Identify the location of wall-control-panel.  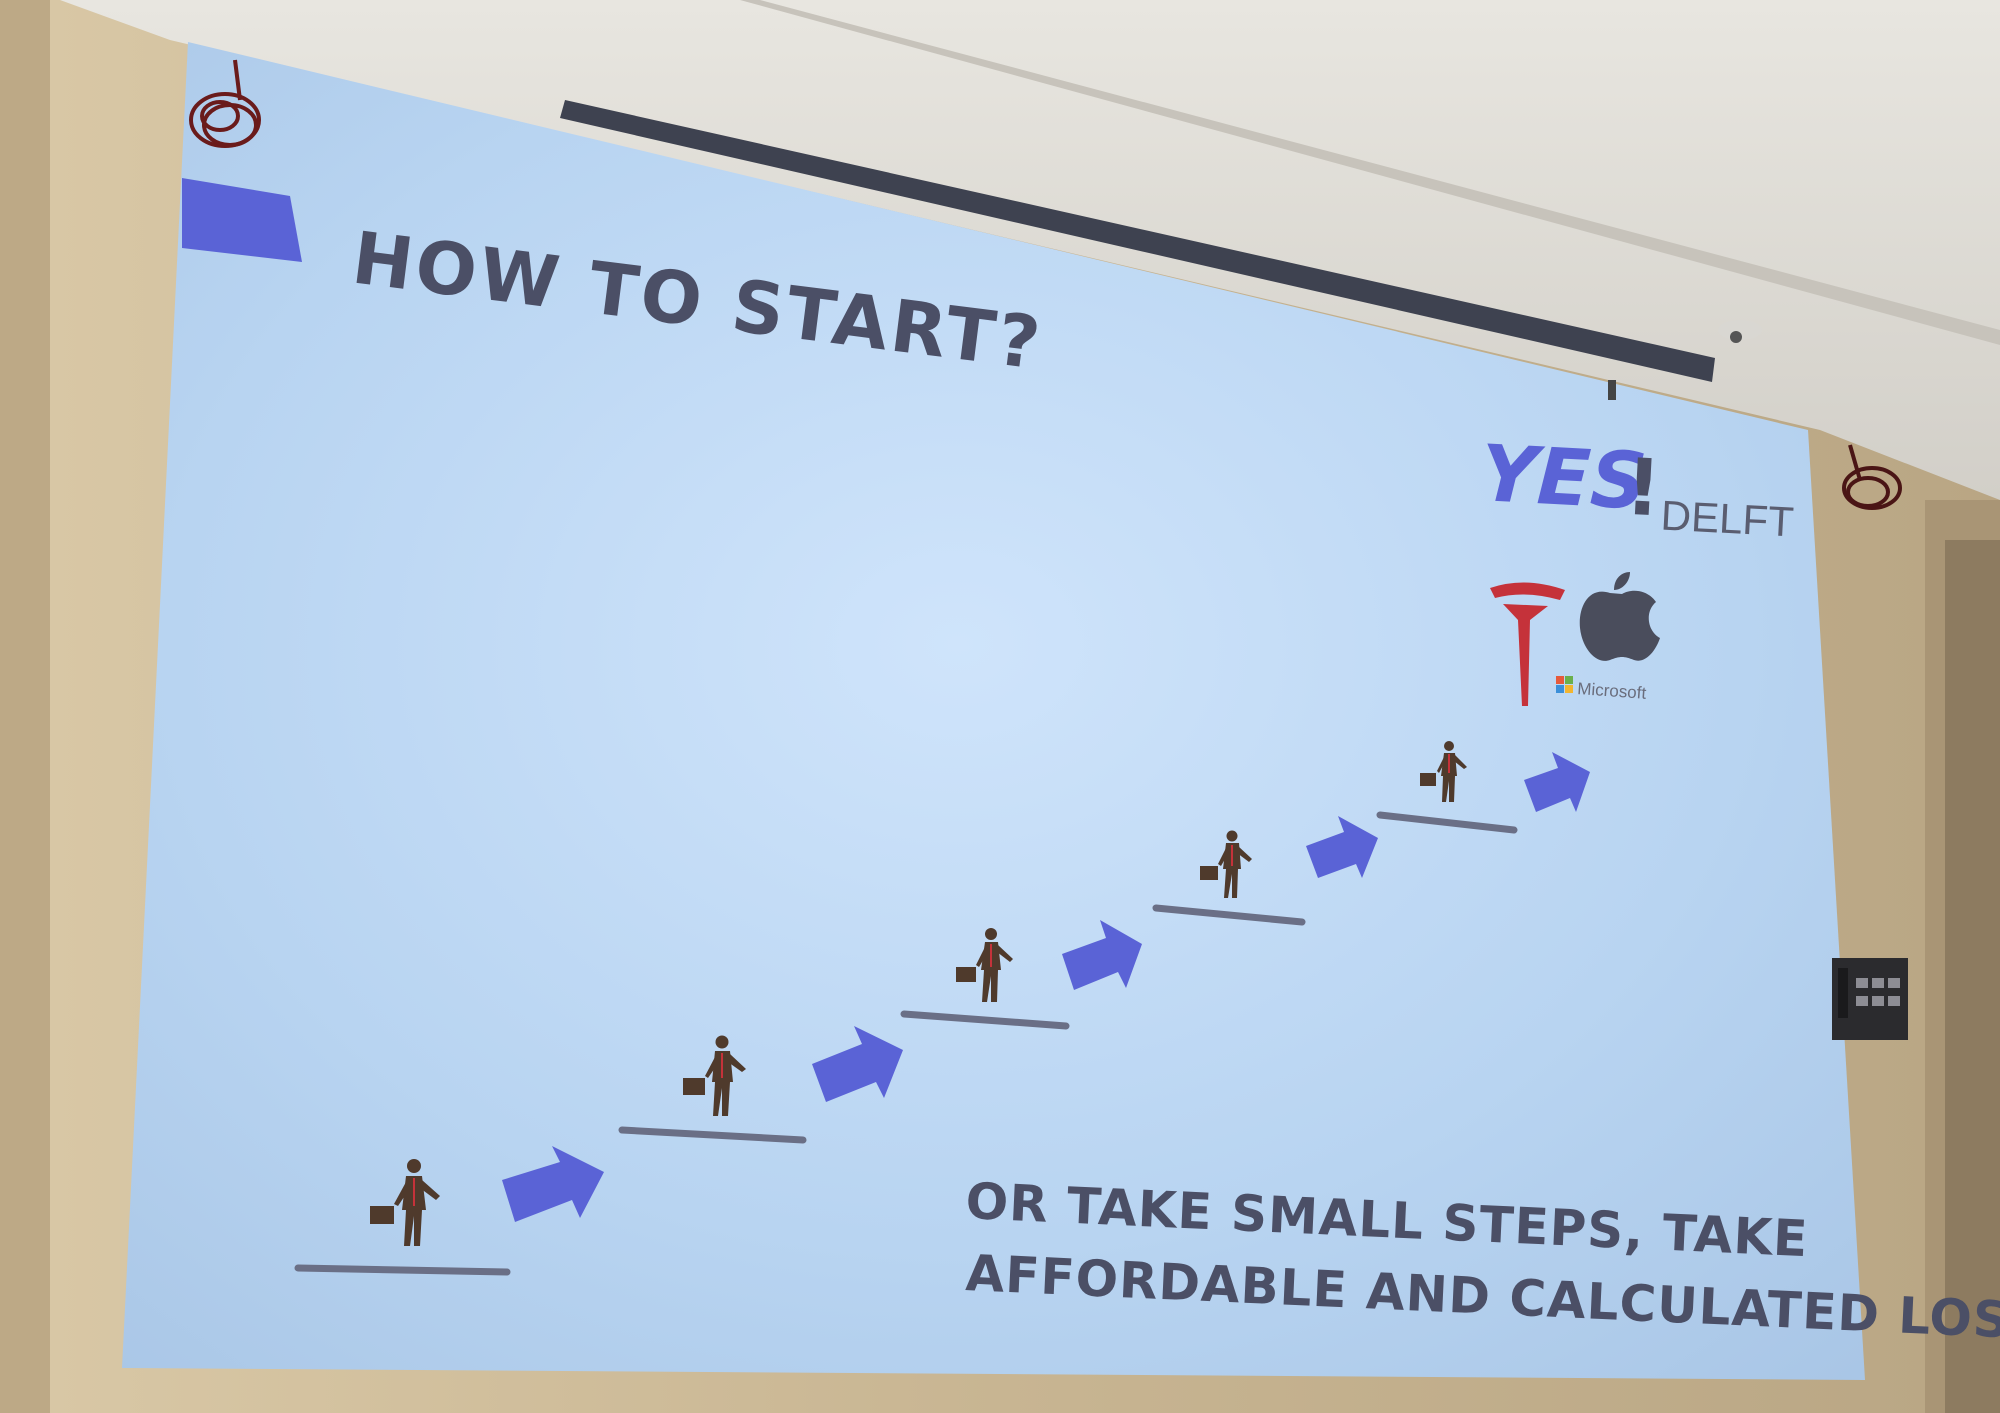
(1870, 999).